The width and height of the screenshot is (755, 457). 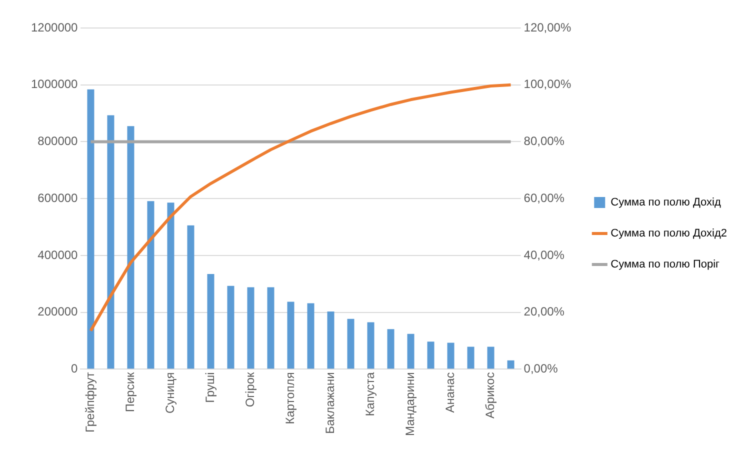 What do you see at coordinates (170, 393) in the screenshot?
I see `x-tick-label: Суниця` at bounding box center [170, 393].